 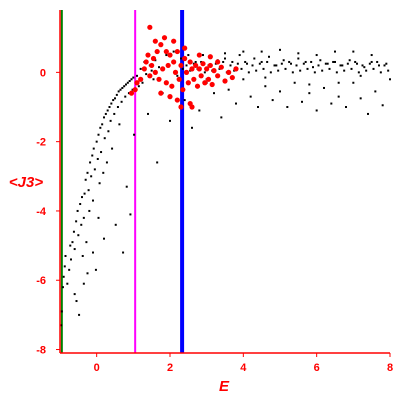 What do you see at coordinates (243, 368) in the screenshot?
I see `x-tick-label: 4` at bounding box center [243, 368].